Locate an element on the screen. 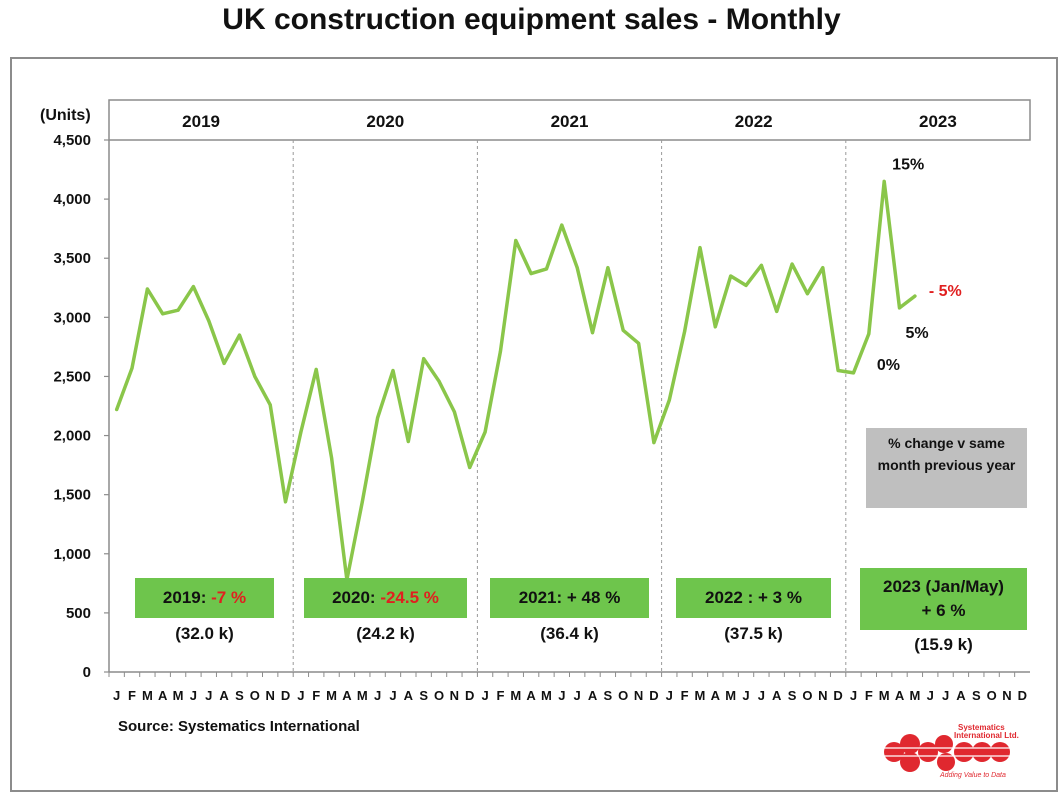 This screenshot has height=798, width=1063. summary-change: + 48 % is located at coordinates (593, 597).